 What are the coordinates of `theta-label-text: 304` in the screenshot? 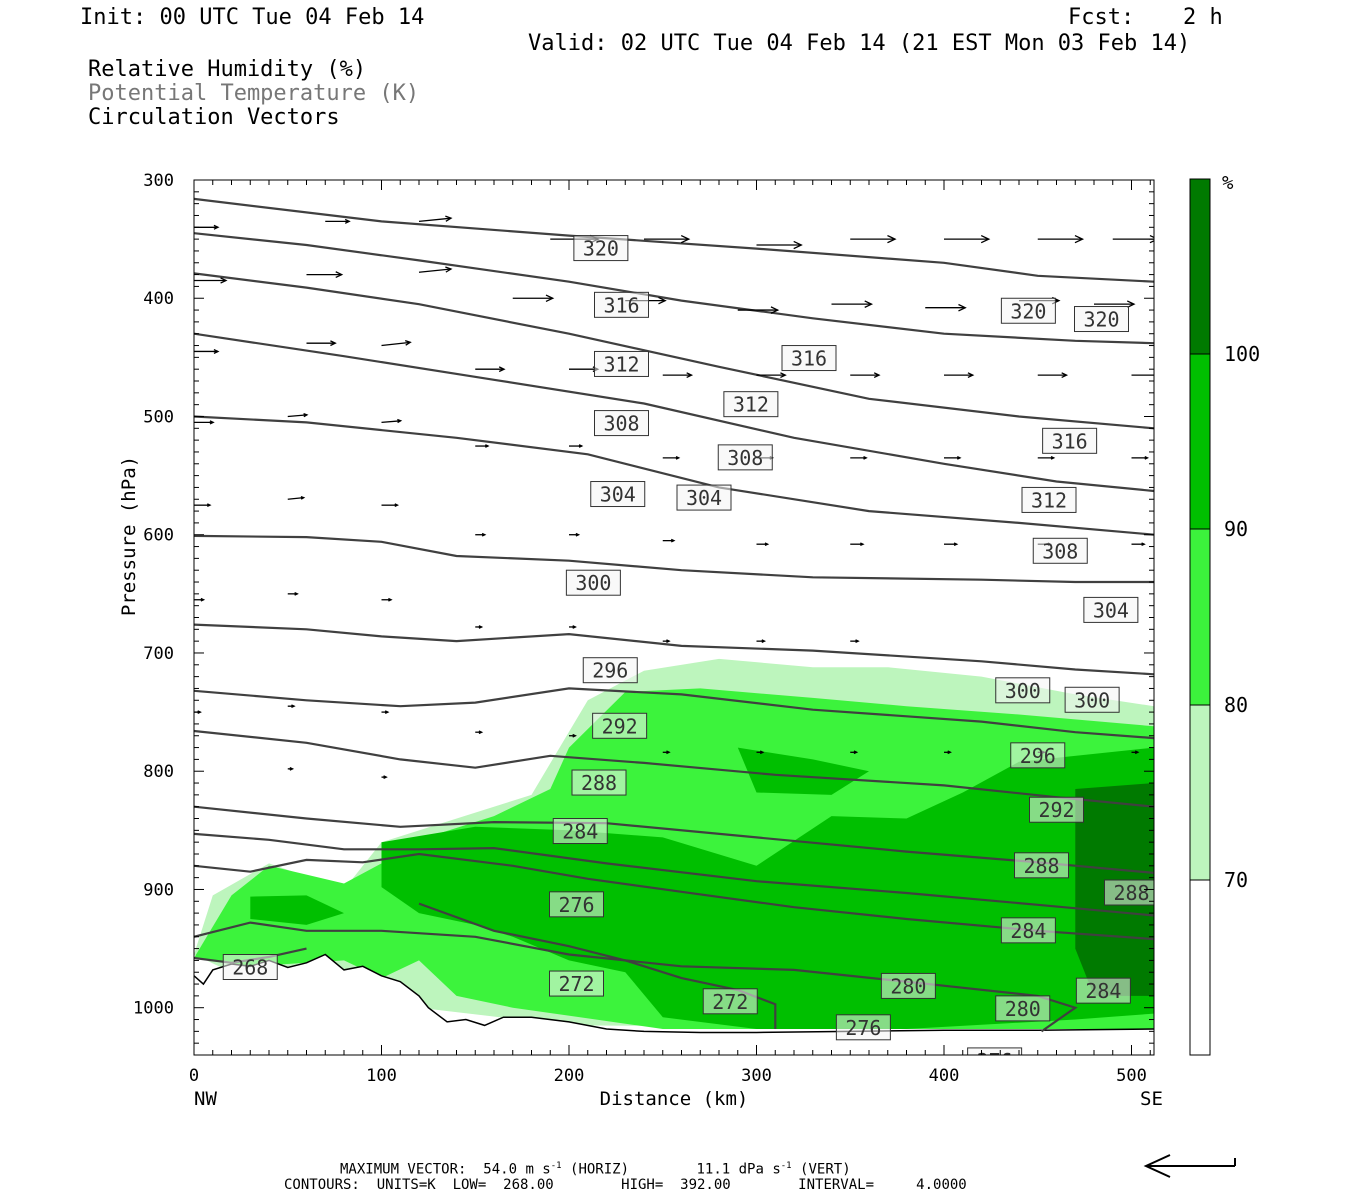 It's located at (618, 495).